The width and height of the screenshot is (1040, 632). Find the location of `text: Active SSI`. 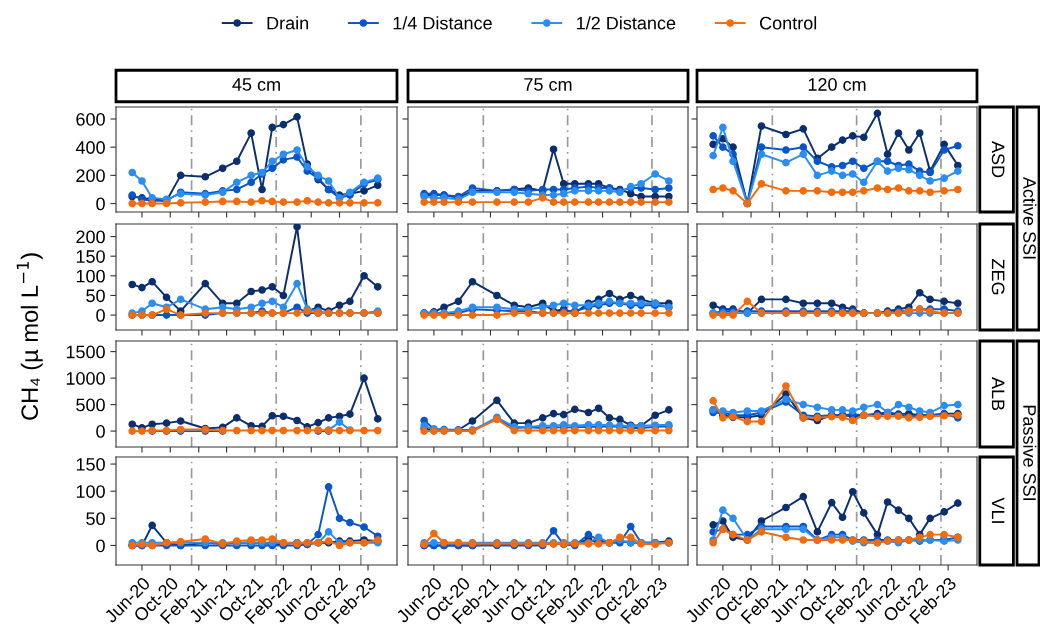

text: Active SSI is located at coordinates (1030, 217).